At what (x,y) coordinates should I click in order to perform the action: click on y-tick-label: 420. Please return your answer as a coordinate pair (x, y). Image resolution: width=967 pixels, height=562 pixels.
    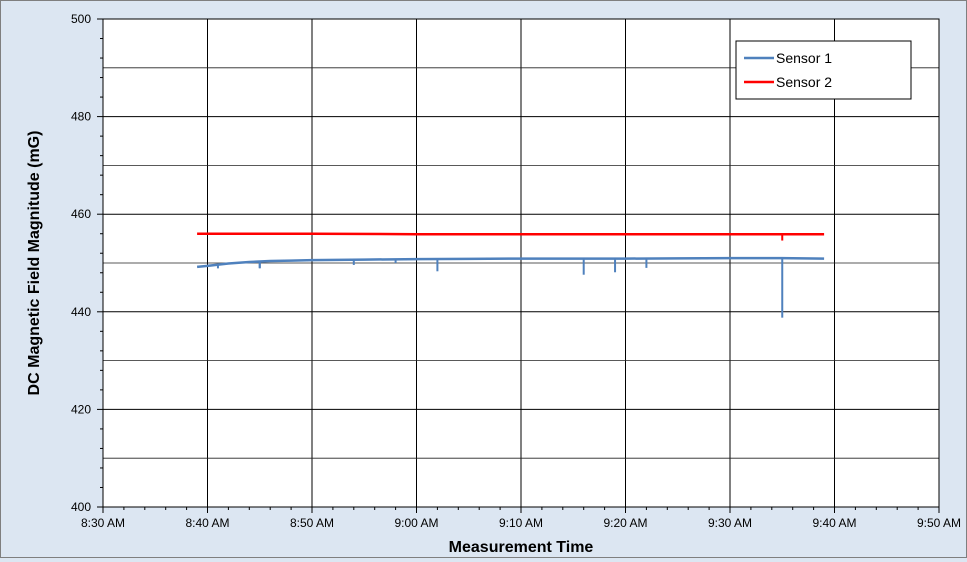
    Looking at the image, I should click on (81, 409).